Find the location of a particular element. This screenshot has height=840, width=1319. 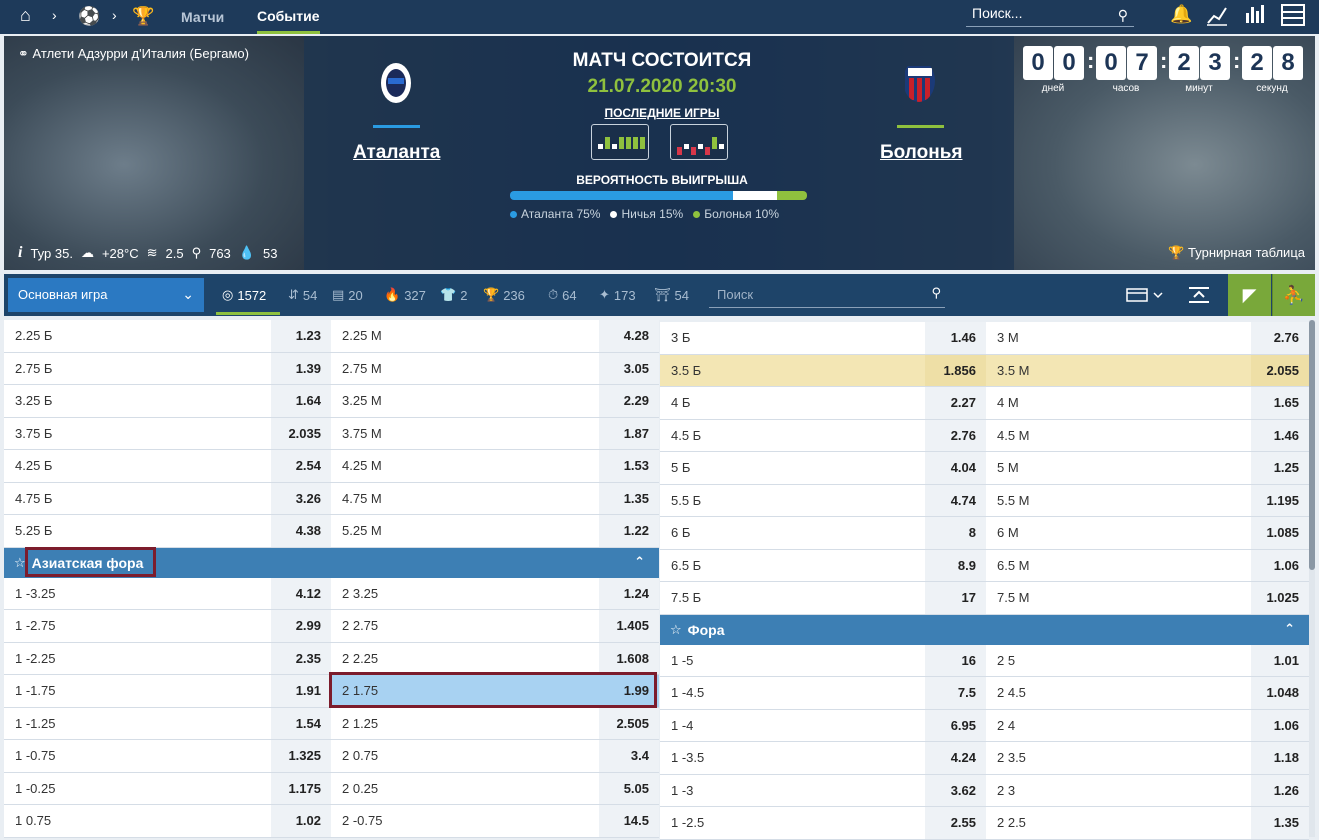

odds-button: 1.23 is located at coordinates (301, 336).